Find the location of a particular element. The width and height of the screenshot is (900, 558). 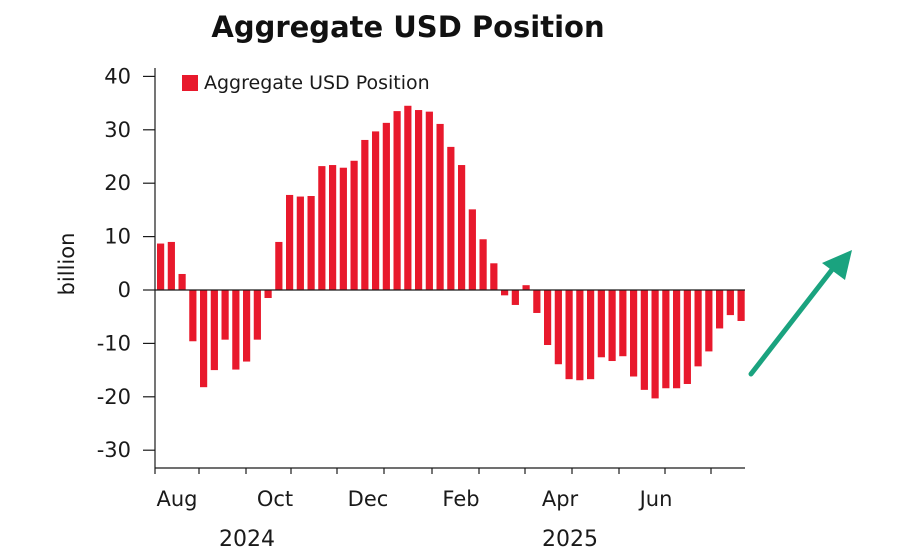

y-tick-label: 30 is located at coordinates (117, 130).